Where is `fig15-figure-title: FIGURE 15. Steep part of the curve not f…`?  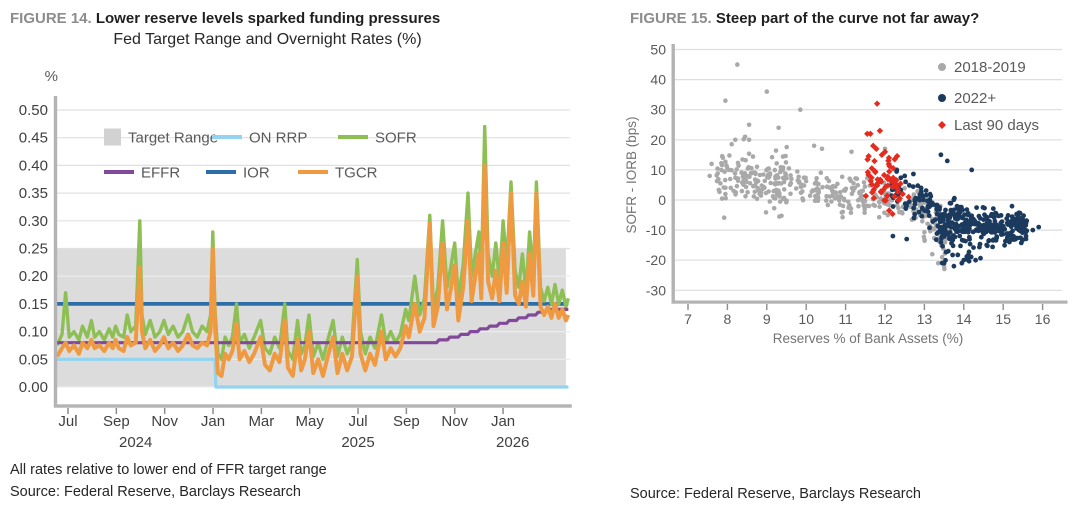
fig15-figure-title: FIGURE 15. Steep part of the curve not f… is located at coordinates (804, 18).